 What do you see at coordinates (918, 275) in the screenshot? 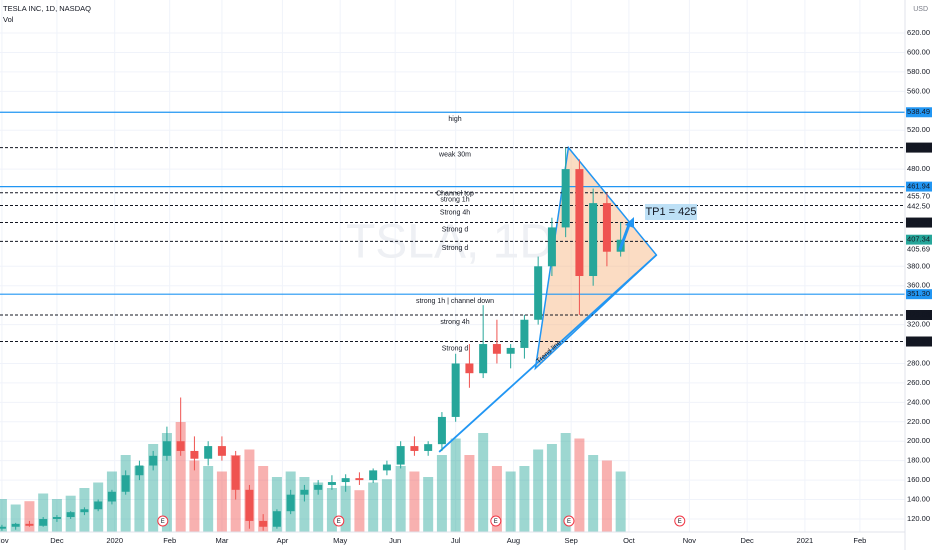
I see `price-axis-bg` at bounding box center [918, 275].